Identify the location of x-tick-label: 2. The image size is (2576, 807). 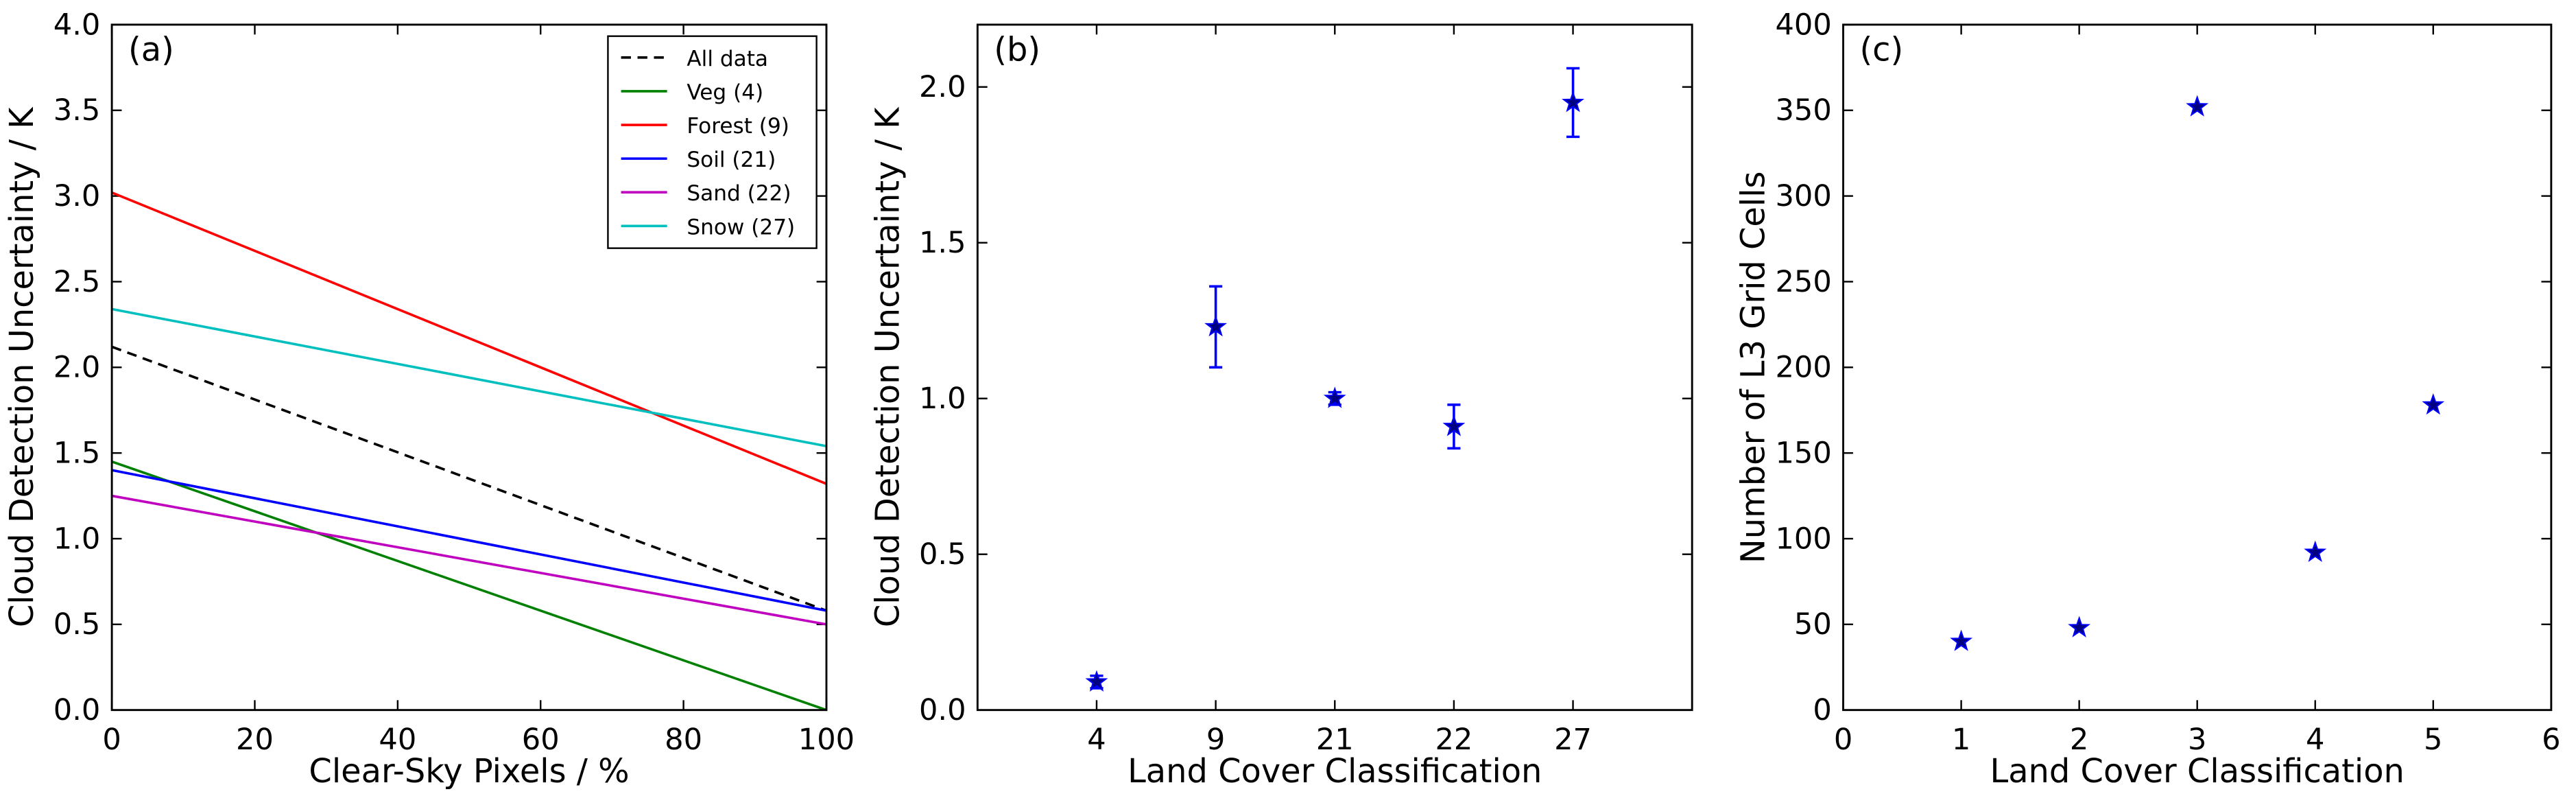
(2079, 740).